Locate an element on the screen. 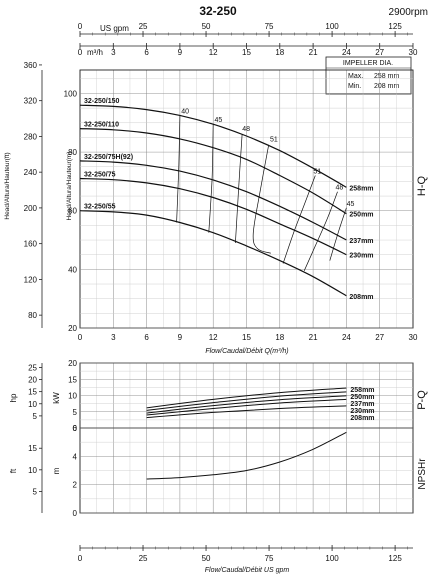 This screenshot has height=580, width=433. hq-x-tick-label: 18 is located at coordinates (279, 337).